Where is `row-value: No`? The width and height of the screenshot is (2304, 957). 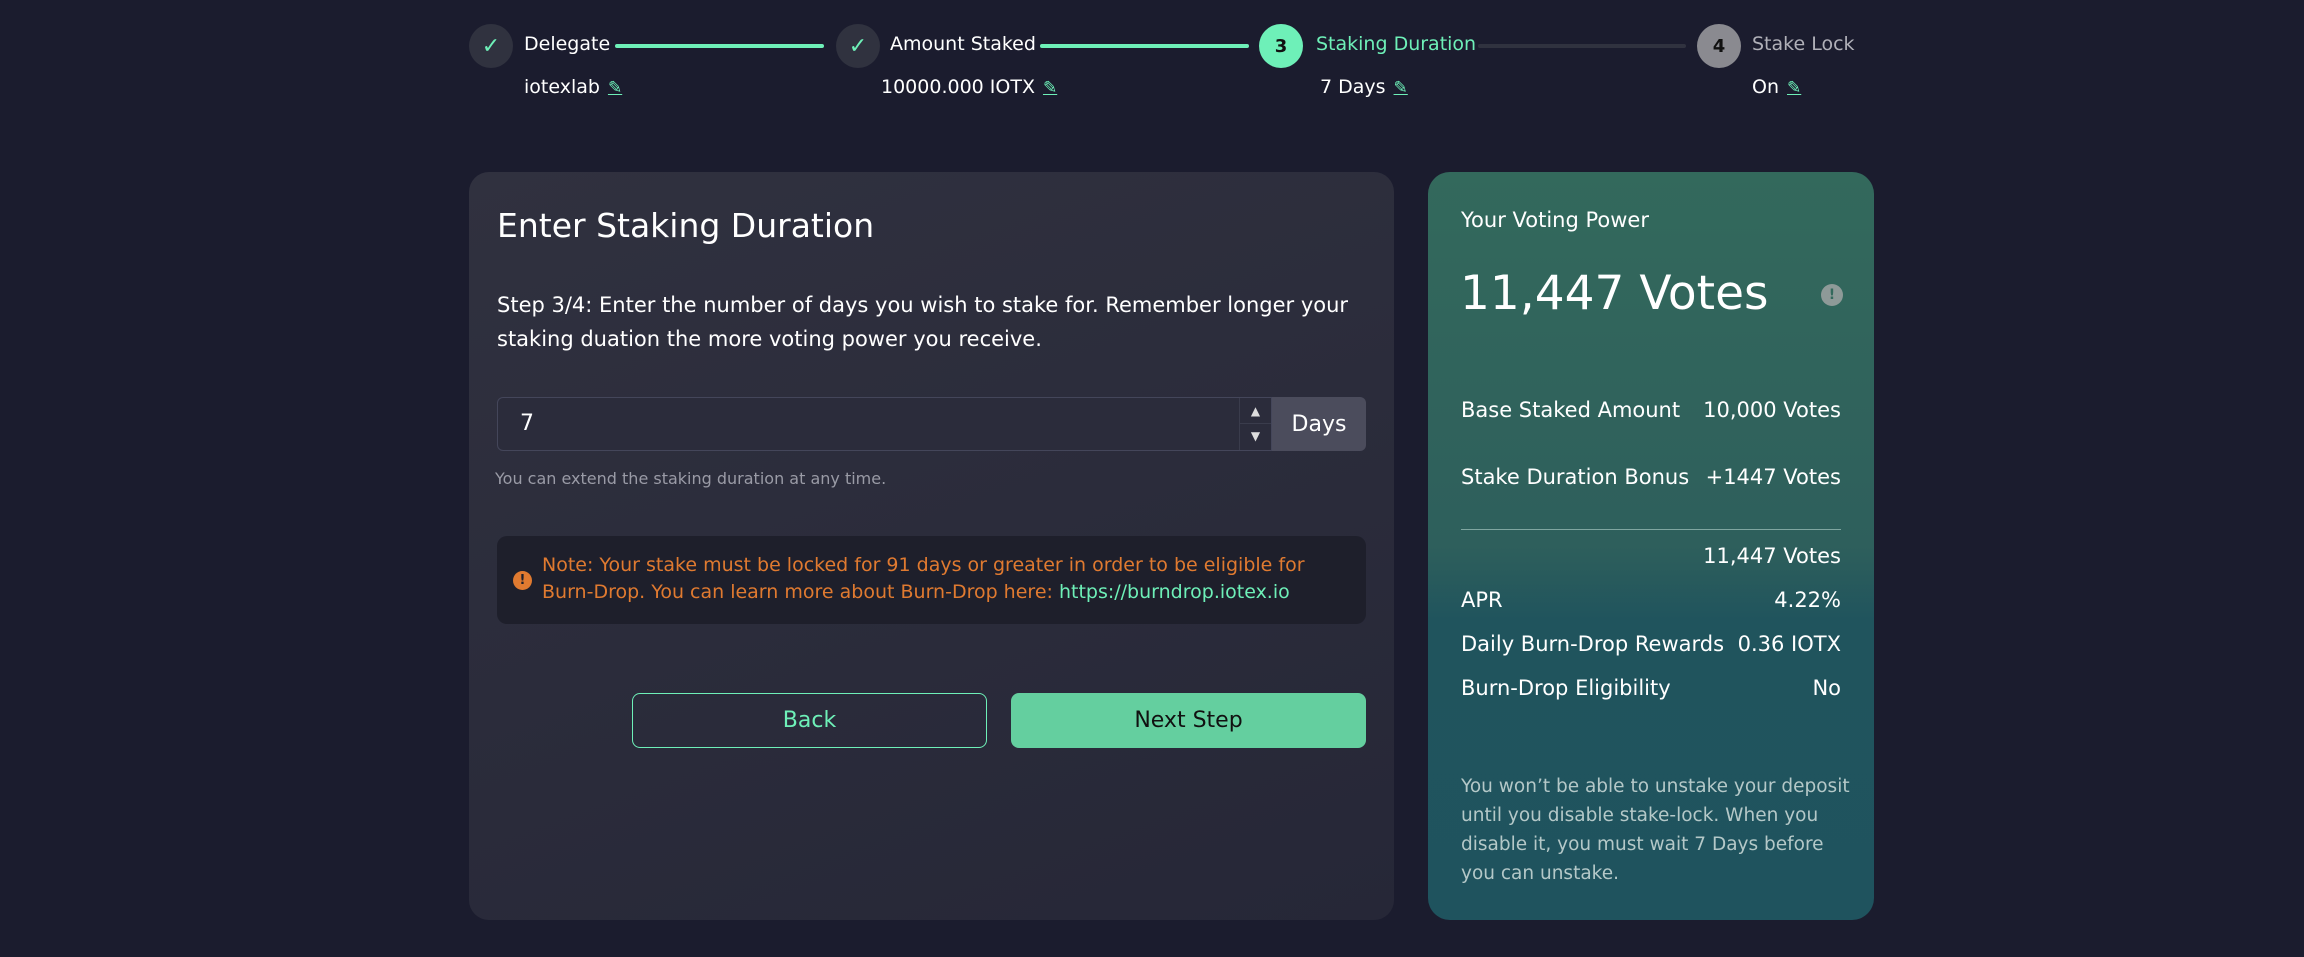 row-value: No is located at coordinates (1826, 688).